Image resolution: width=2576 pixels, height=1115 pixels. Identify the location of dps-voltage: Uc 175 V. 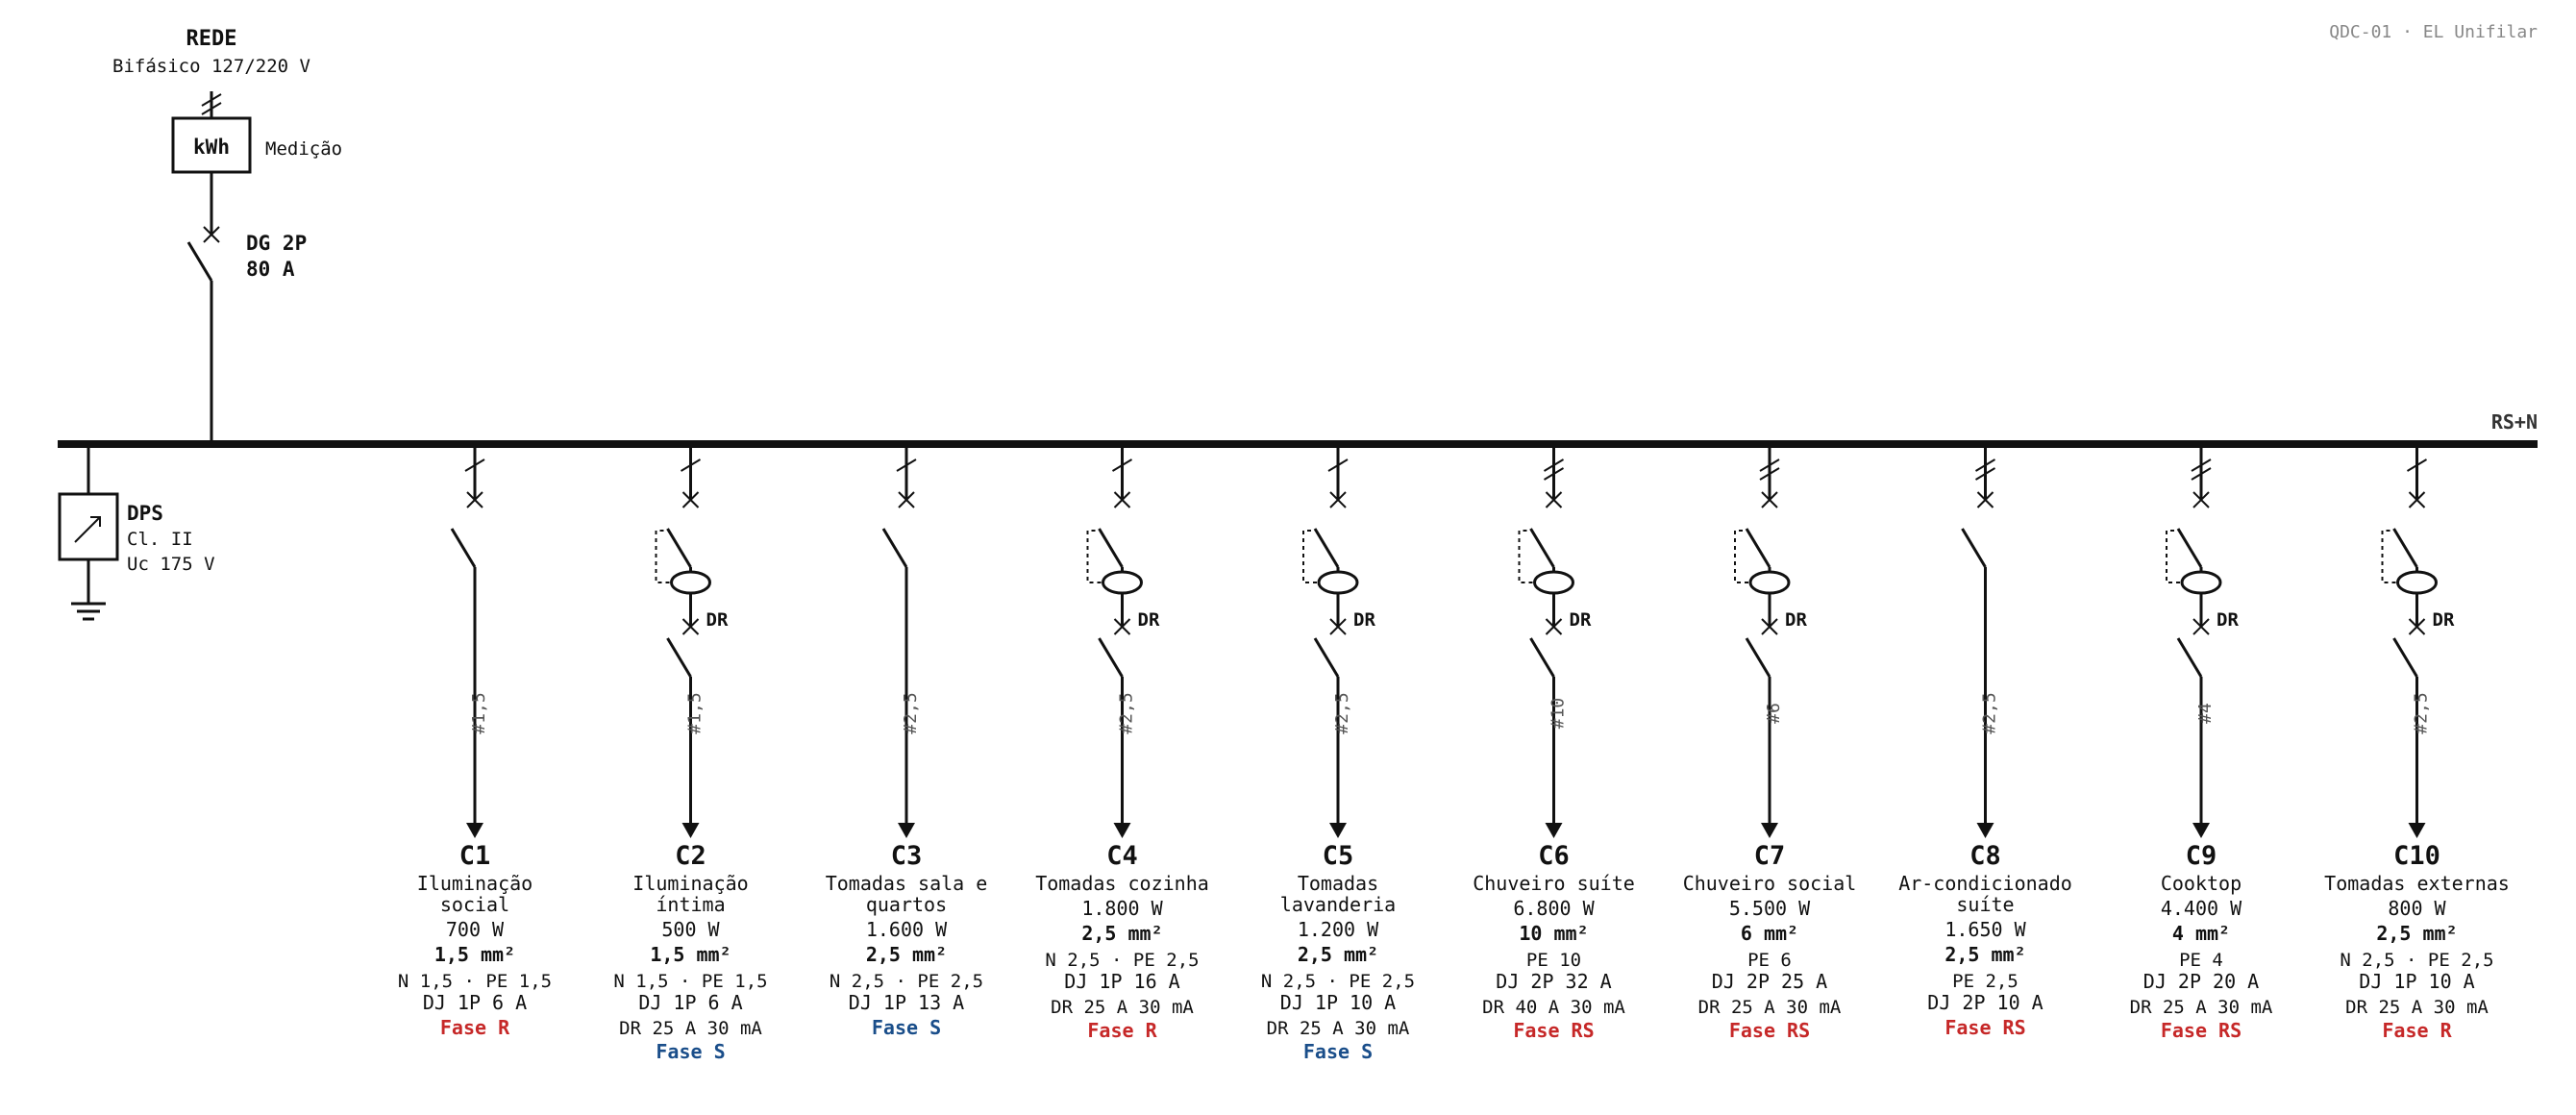
(171, 564).